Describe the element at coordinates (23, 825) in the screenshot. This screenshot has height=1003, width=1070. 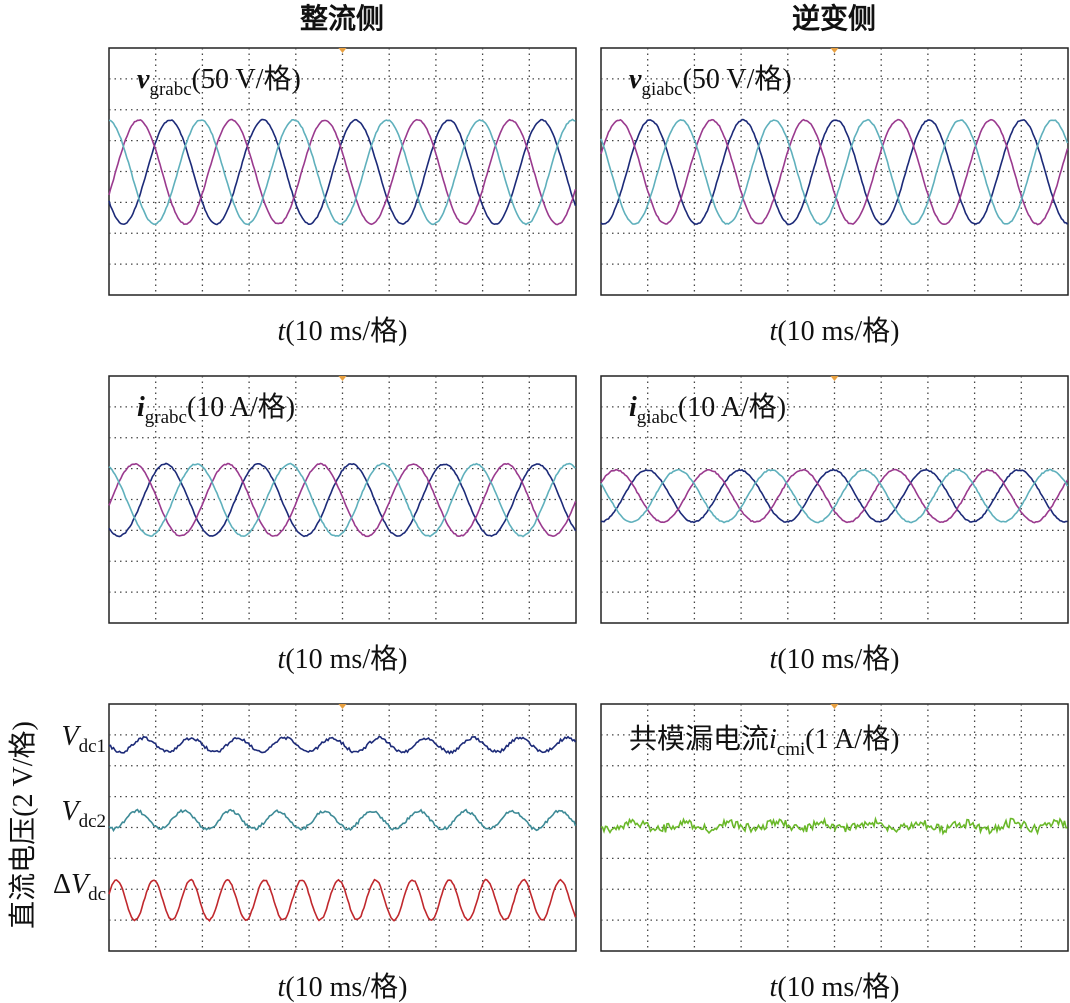
I see `y-label: 直流电压(2 V/格)` at that location.